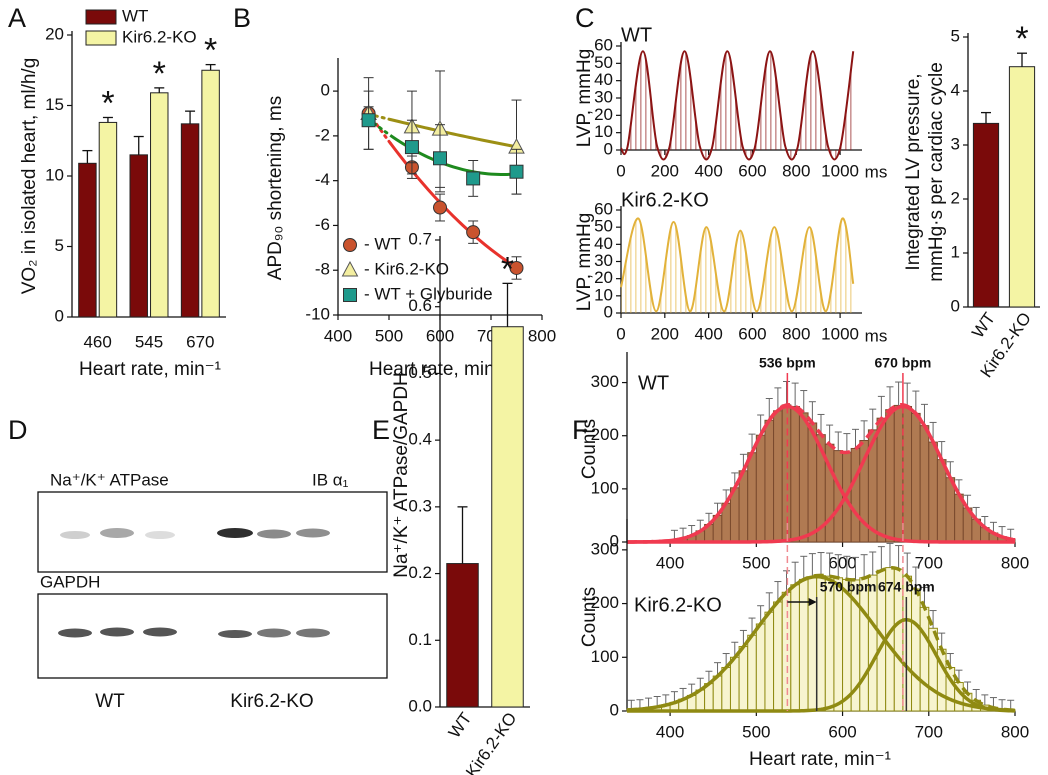 This screenshot has height=775, width=1048. Describe the element at coordinates (317, 313) in the screenshot. I see `y-tick-label: -10` at that location.